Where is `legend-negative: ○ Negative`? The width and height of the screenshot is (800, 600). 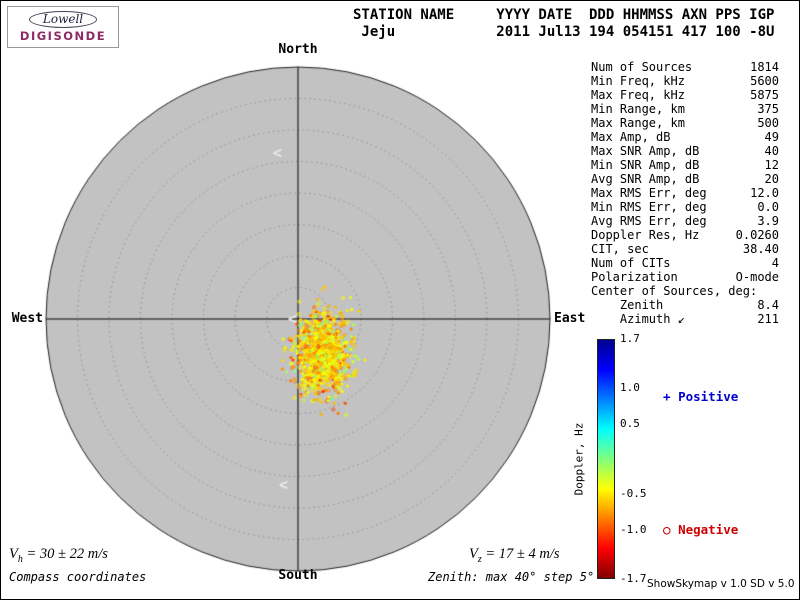
legend-negative: ○ Negative is located at coordinates (700, 529).